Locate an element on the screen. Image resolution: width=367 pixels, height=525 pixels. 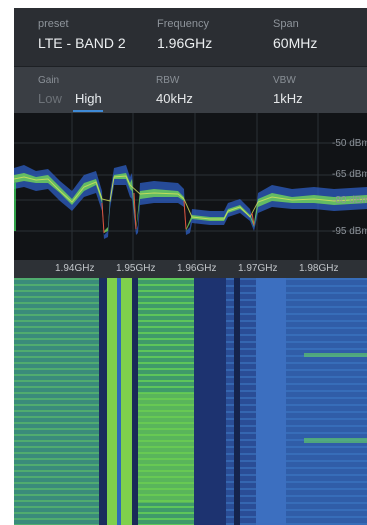
rbw-value: 40kHz is located at coordinates (174, 98).